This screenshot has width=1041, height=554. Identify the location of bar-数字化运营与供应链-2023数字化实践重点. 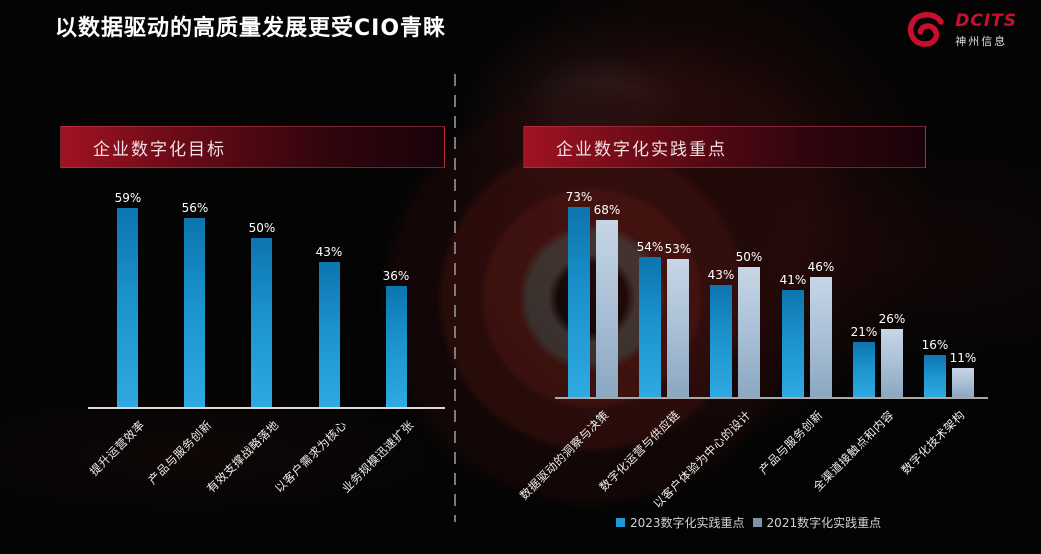
(650, 327).